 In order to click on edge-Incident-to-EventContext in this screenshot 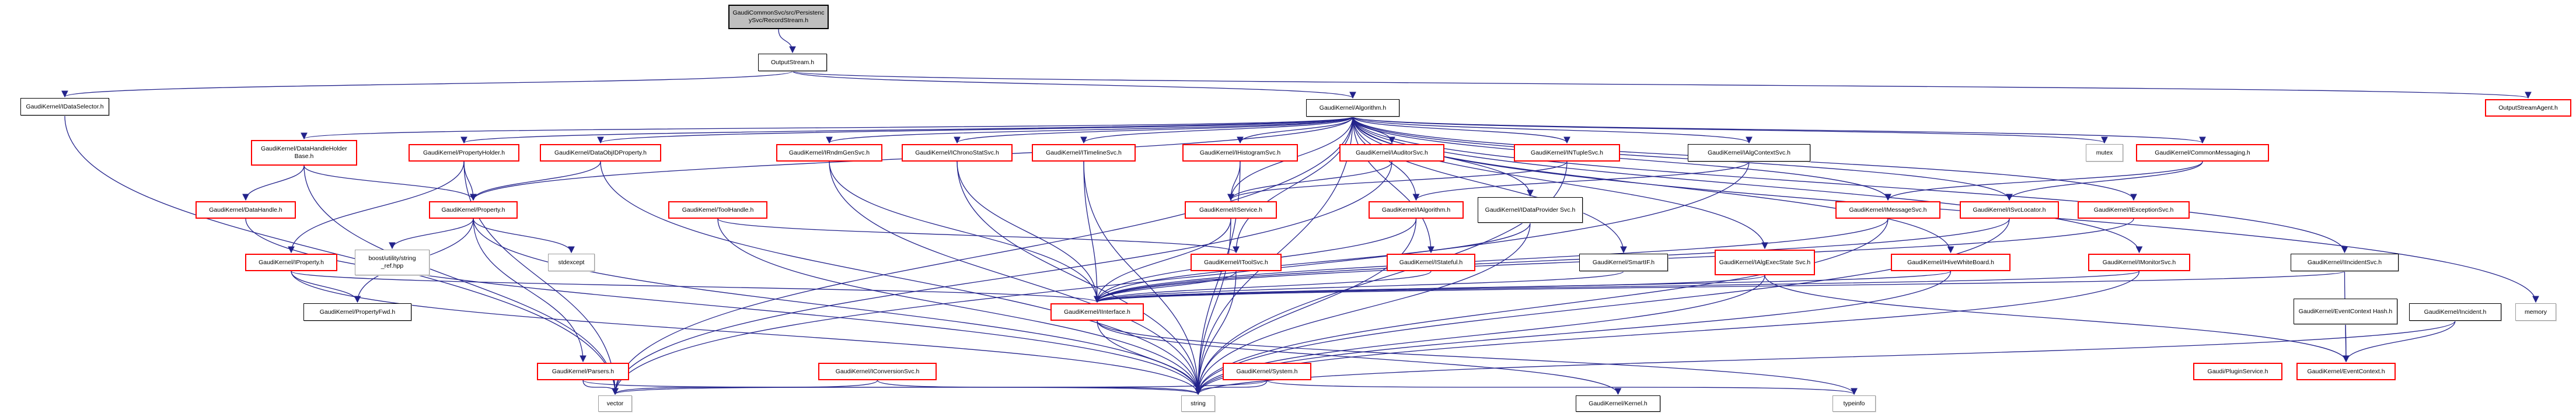, I will do `click(2399, 341)`.